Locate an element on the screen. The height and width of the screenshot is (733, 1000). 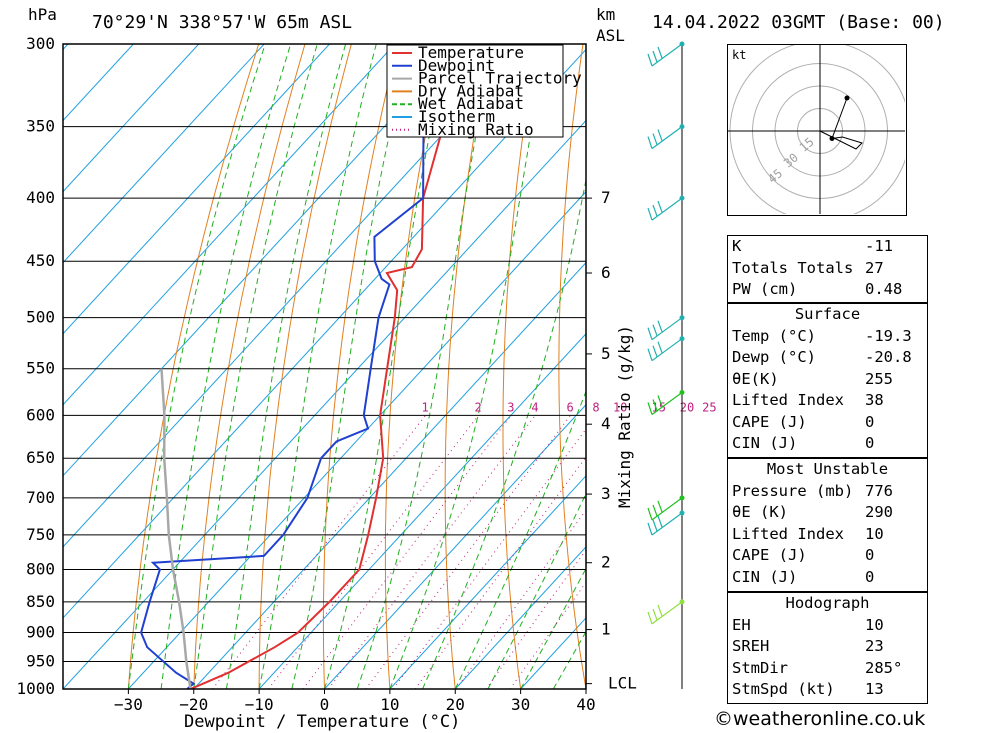
mu-row: CAPE (J) 0 is located at coordinates (827, 556).